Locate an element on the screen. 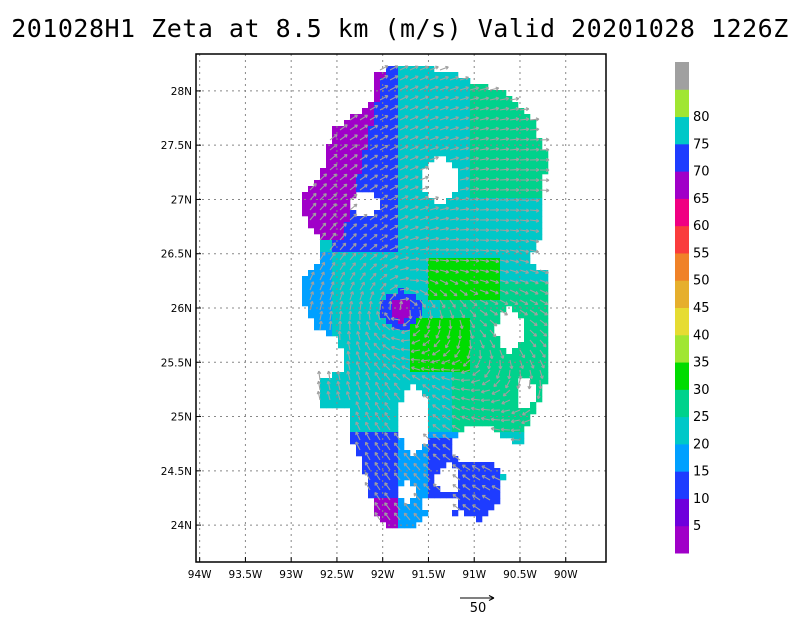 Image resolution: width=800 pixels, height=618 pixels. colorbar-swatch is located at coordinates (682, 457).